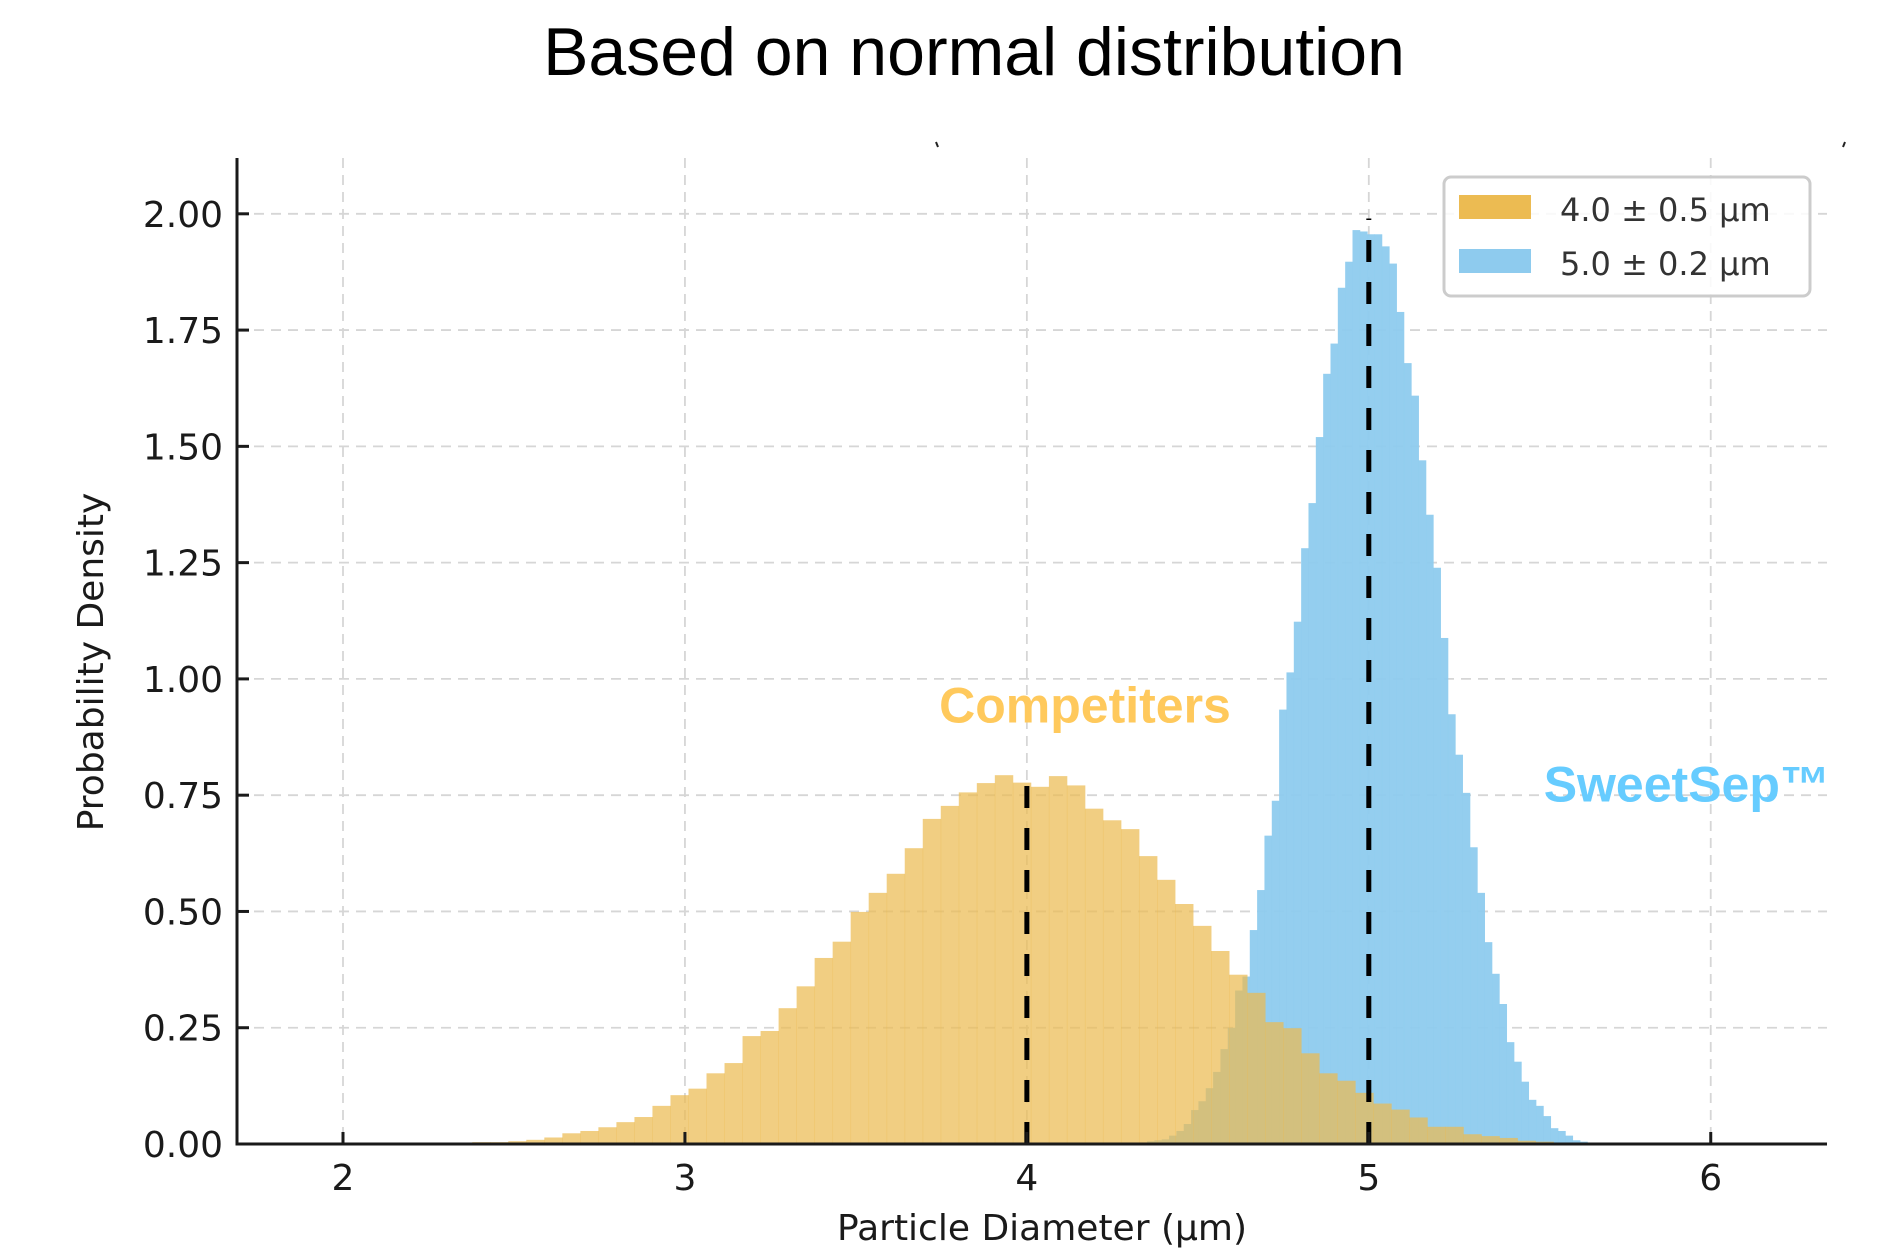 This screenshot has height=1256, width=1889. Describe the element at coordinates (1687, 785) in the screenshot. I see `annotation-sweetsep: SweetSep™` at that location.